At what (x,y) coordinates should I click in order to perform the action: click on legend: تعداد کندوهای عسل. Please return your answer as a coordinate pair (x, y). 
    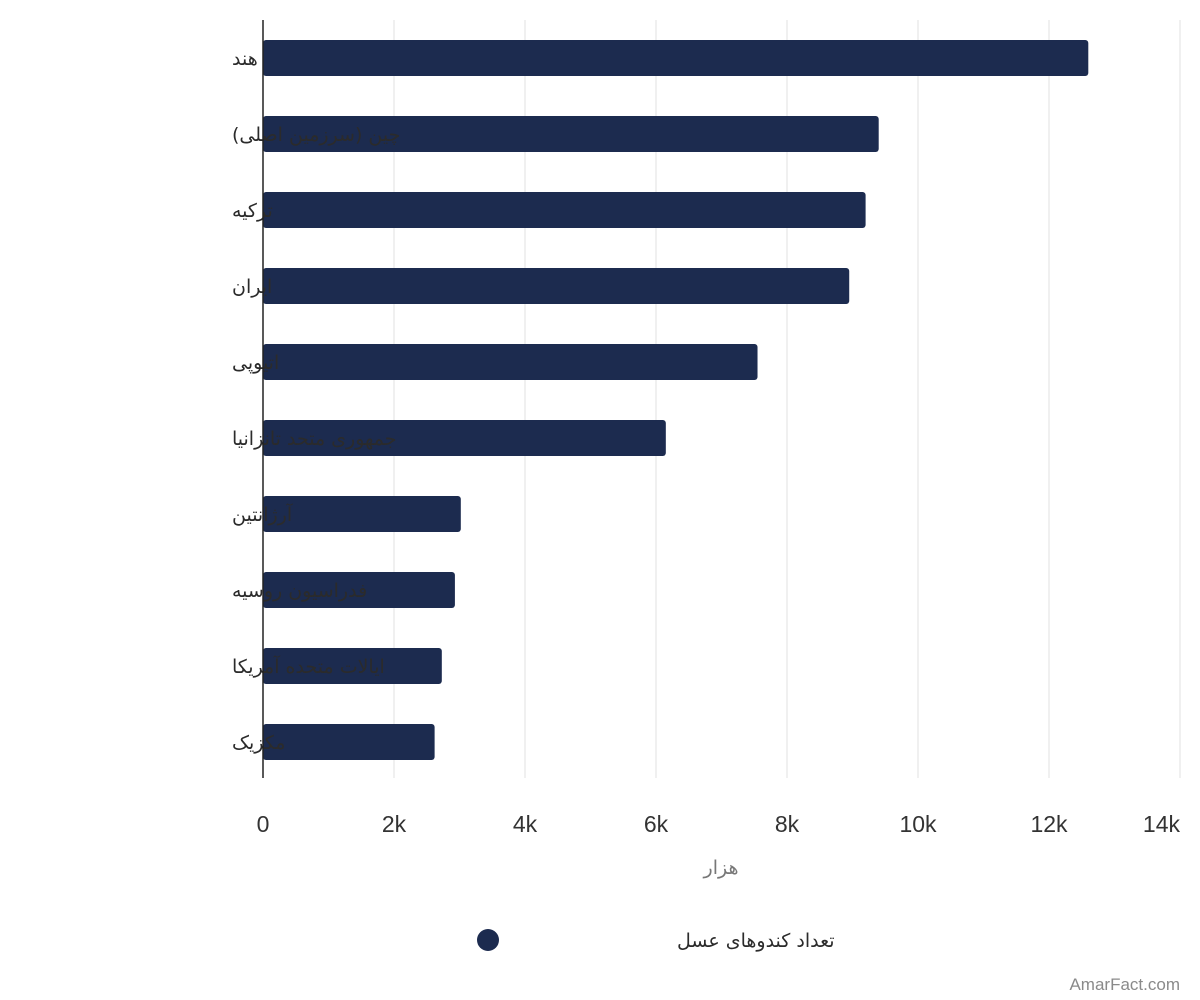
    Looking at the image, I should click on (656, 940).